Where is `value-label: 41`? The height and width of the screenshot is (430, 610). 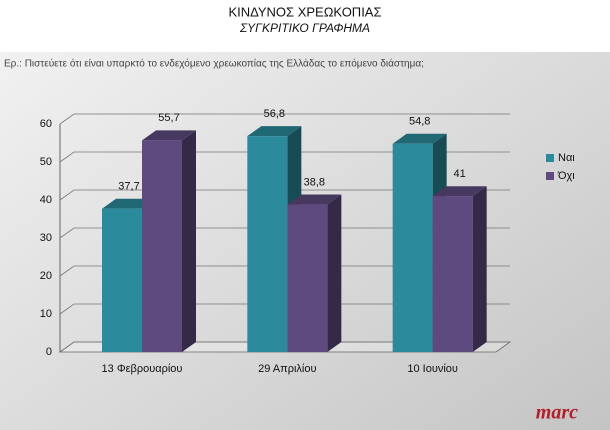
value-label: 41 is located at coordinates (460, 174).